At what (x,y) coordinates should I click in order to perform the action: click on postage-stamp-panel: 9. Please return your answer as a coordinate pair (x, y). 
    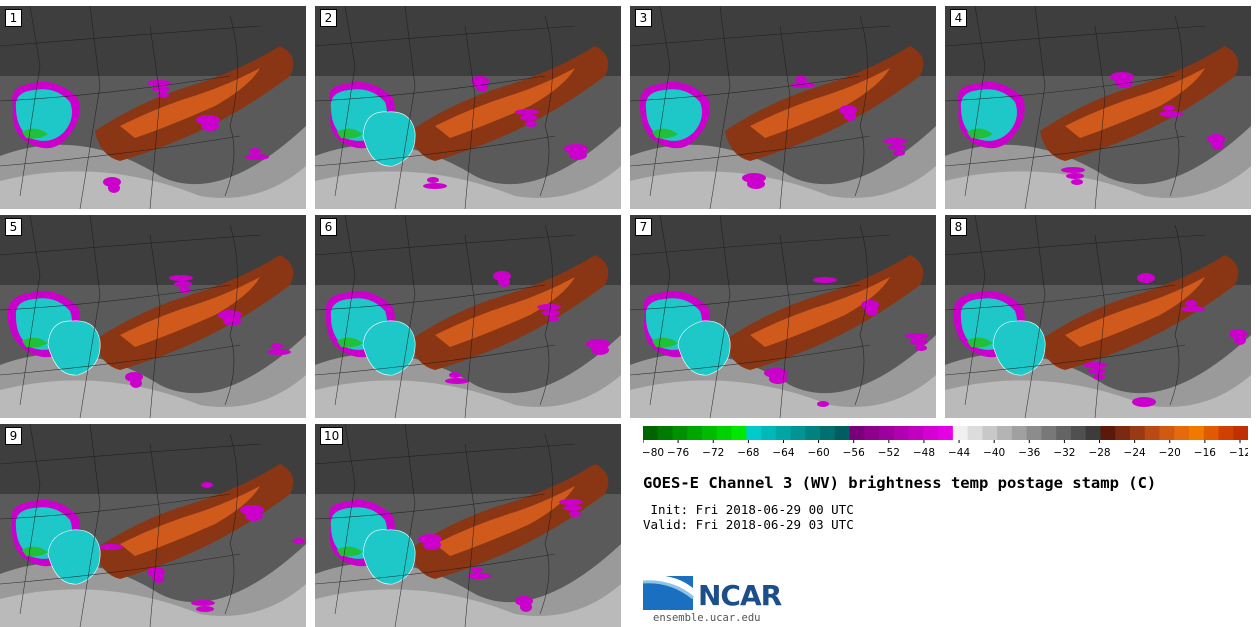
    Looking at the image, I should click on (153, 525).